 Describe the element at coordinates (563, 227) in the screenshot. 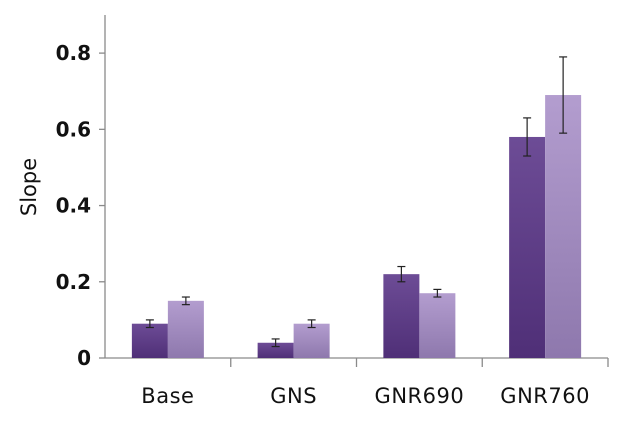

I see `bar-series-2-gnr760` at that location.